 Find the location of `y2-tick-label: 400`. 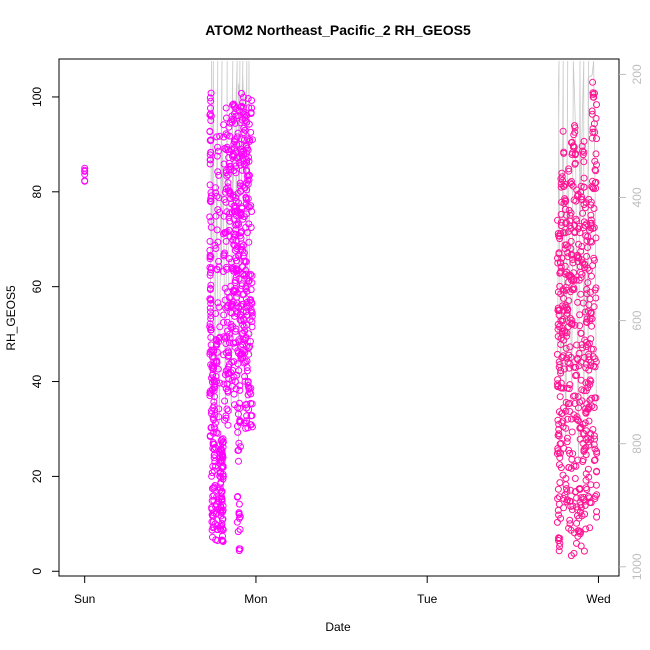

y2-tick-label: 400 is located at coordinates (637, 197).